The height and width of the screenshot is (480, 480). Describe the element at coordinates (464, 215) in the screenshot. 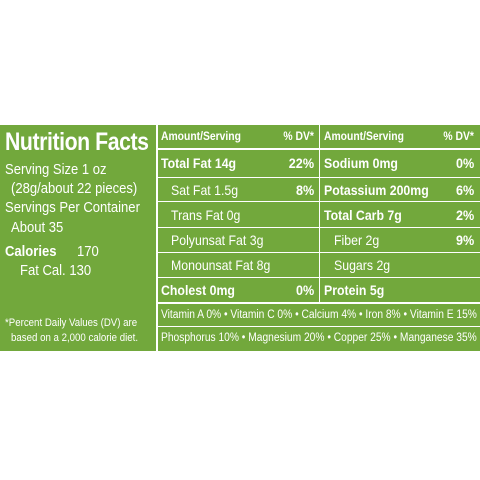

I see `dv-total-carb: 2%` at that location.